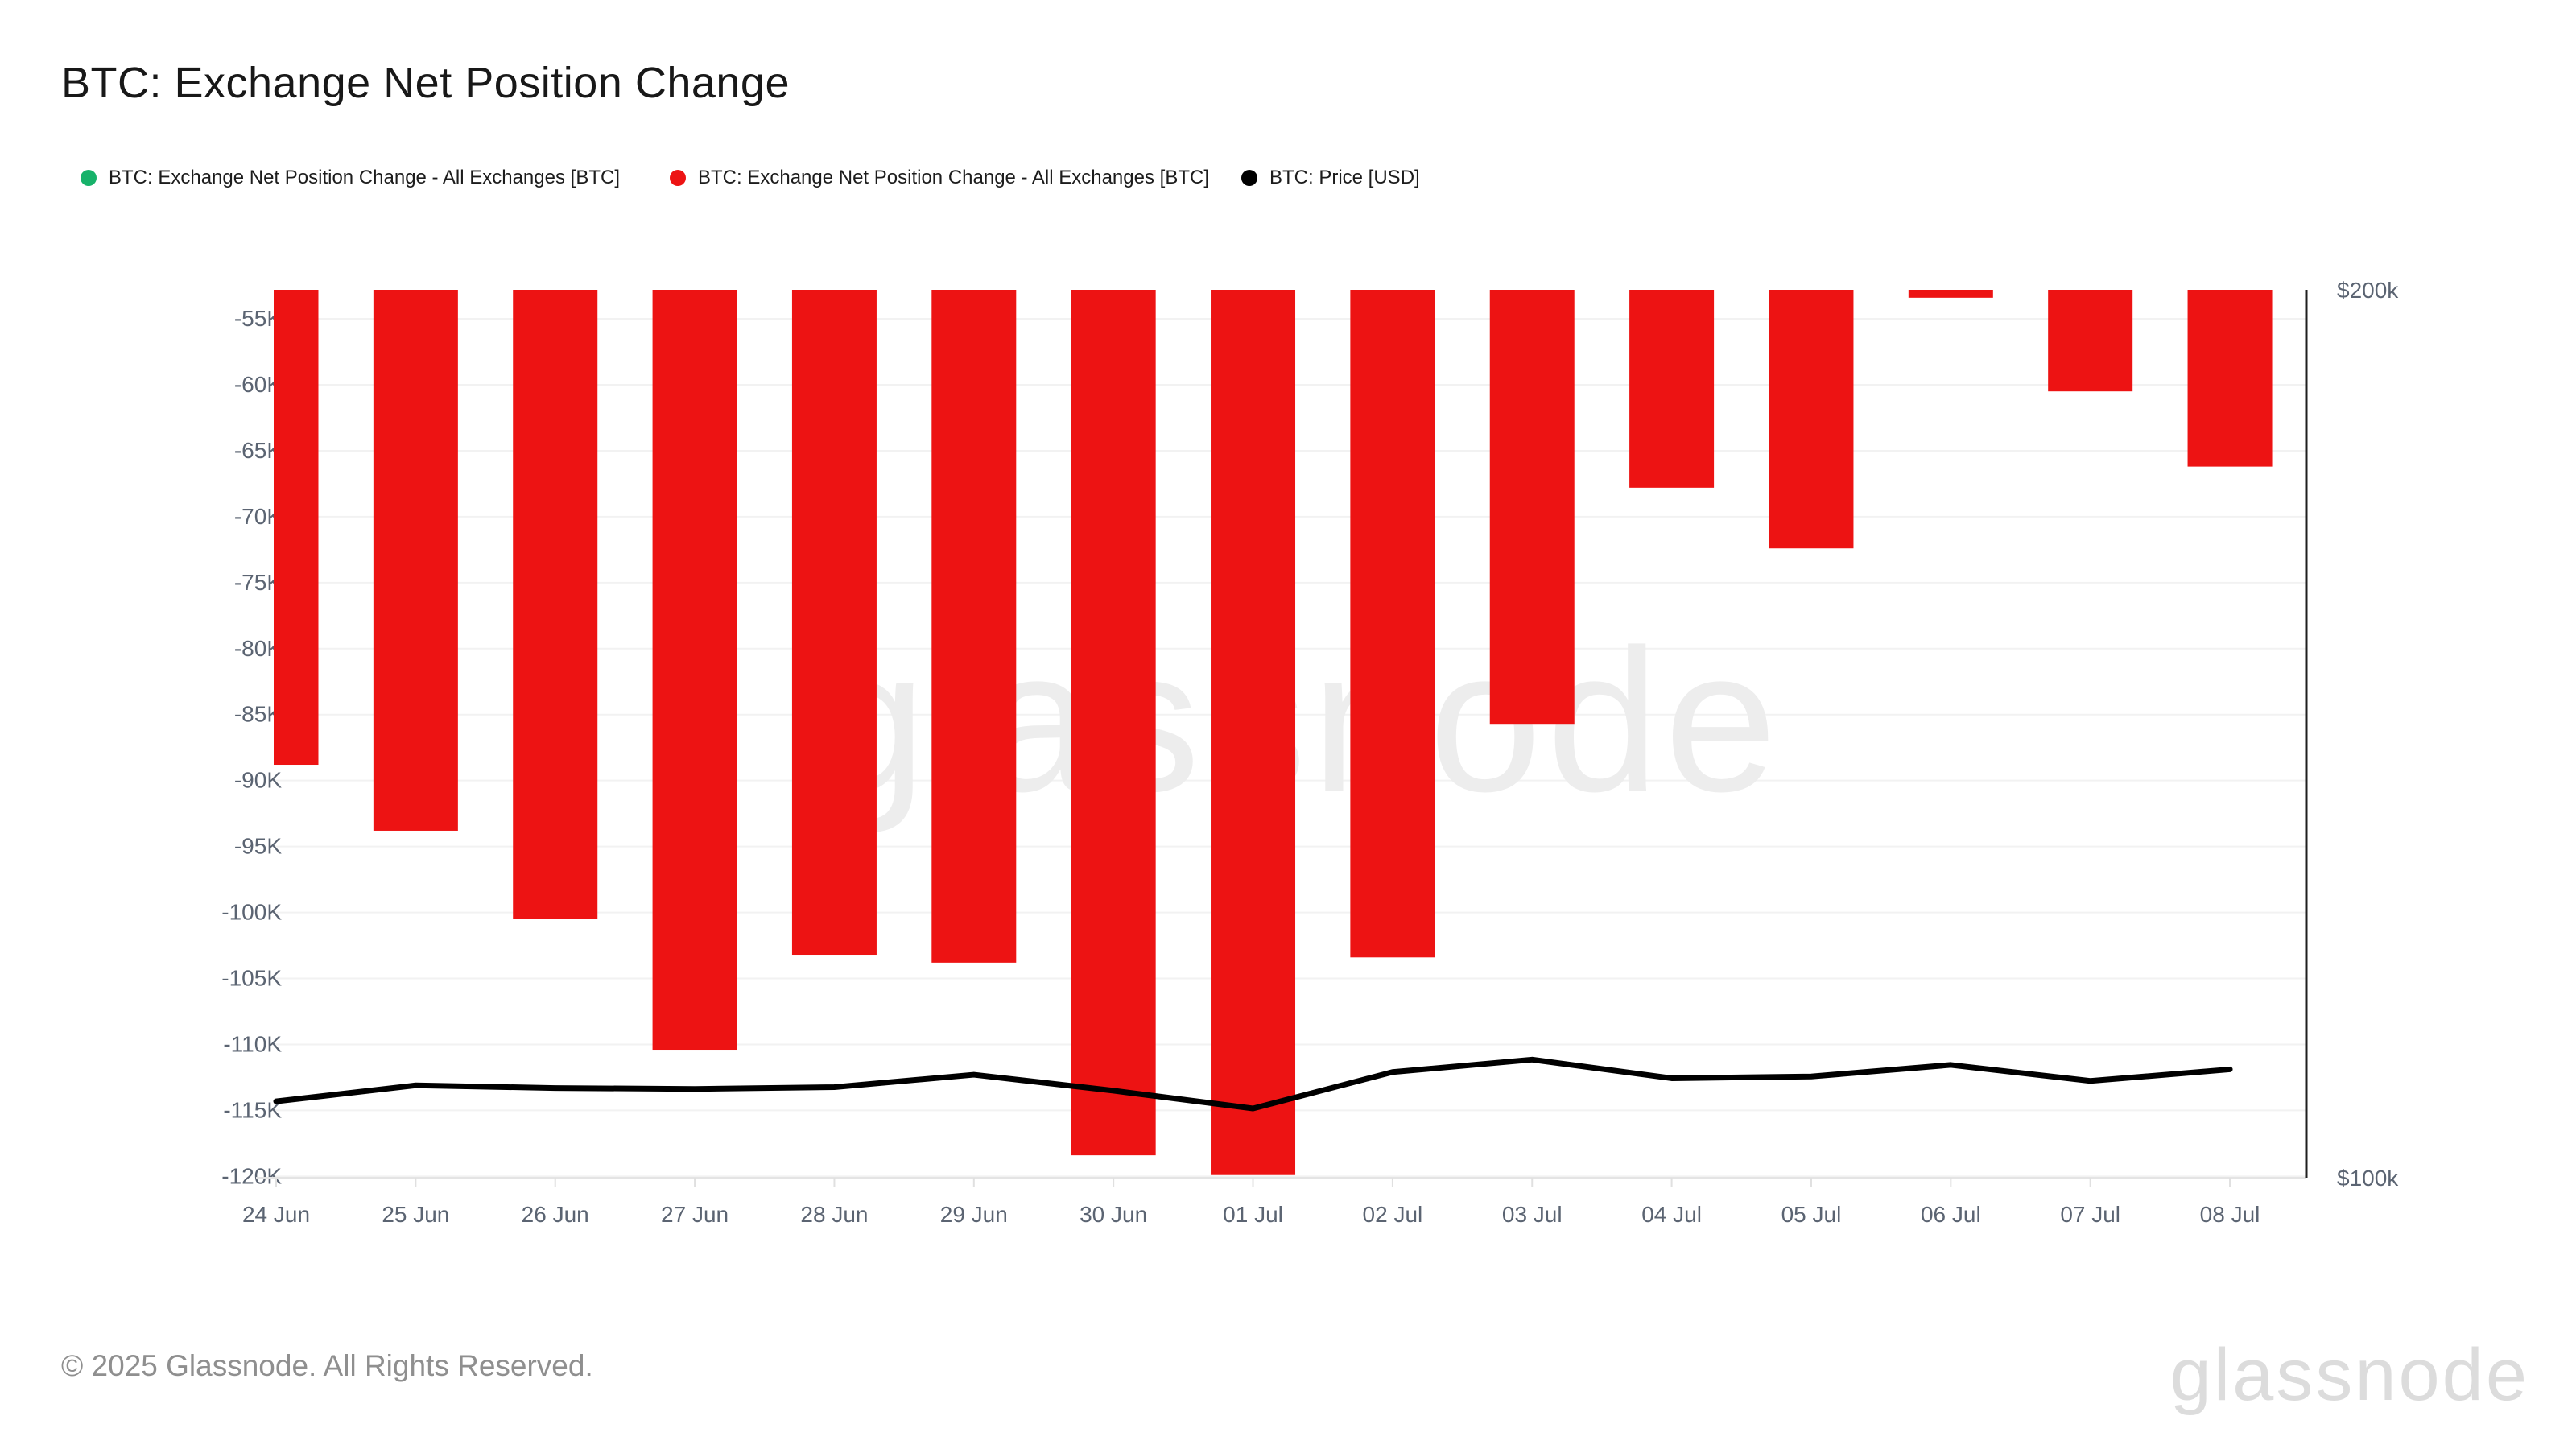 The image size is (2576, 1449). I want to click on price-line, so click(1253, 1084).